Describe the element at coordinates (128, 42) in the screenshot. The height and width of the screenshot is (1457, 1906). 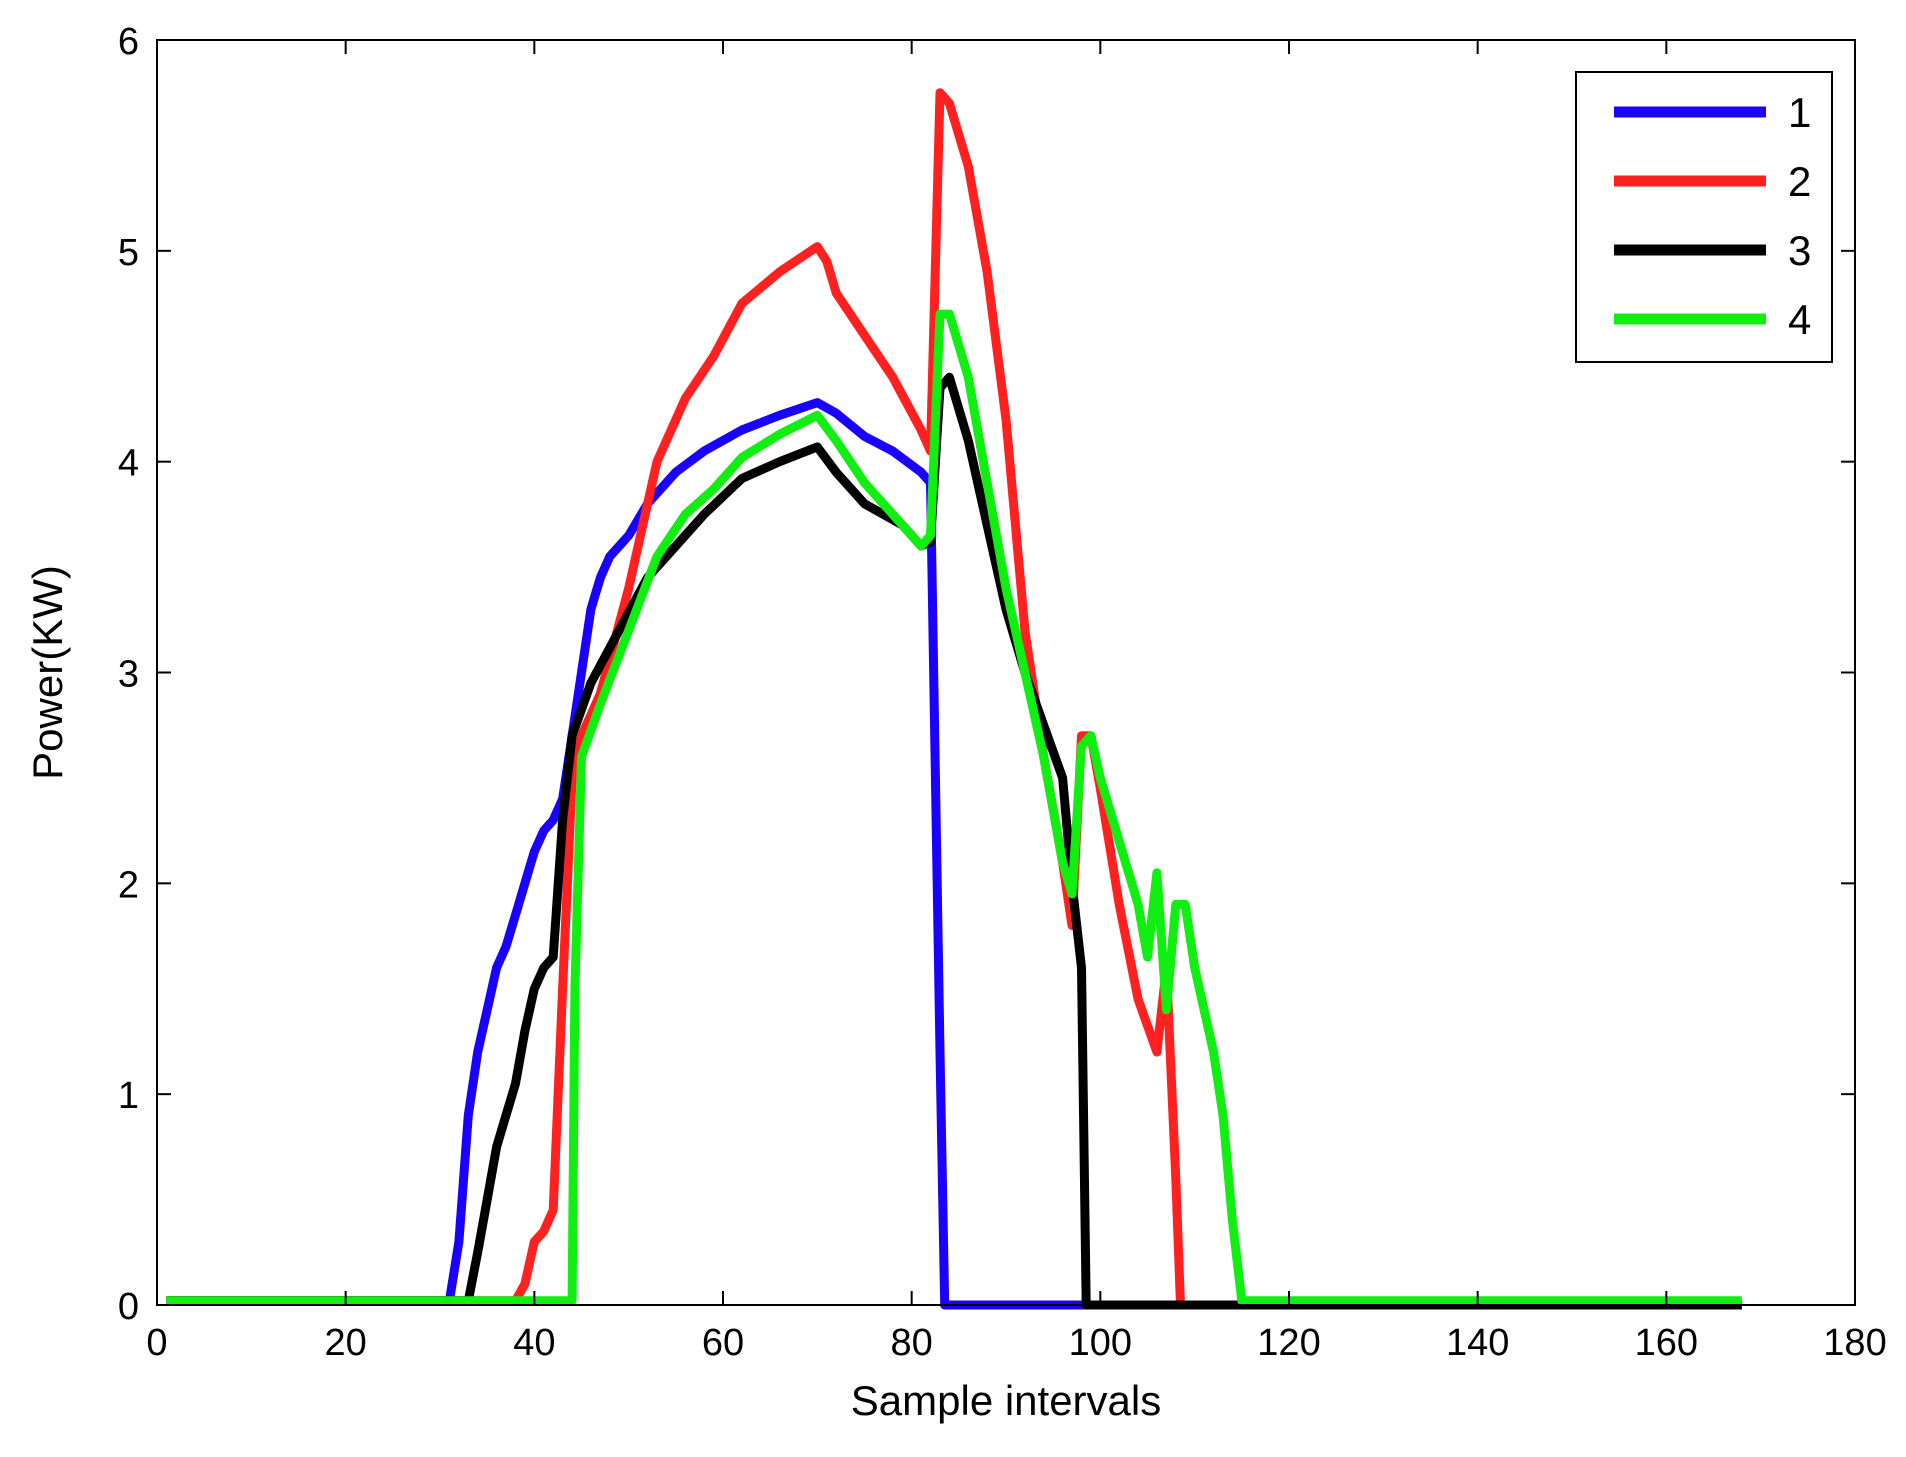
I see `y-tick-label: 6` at that location.